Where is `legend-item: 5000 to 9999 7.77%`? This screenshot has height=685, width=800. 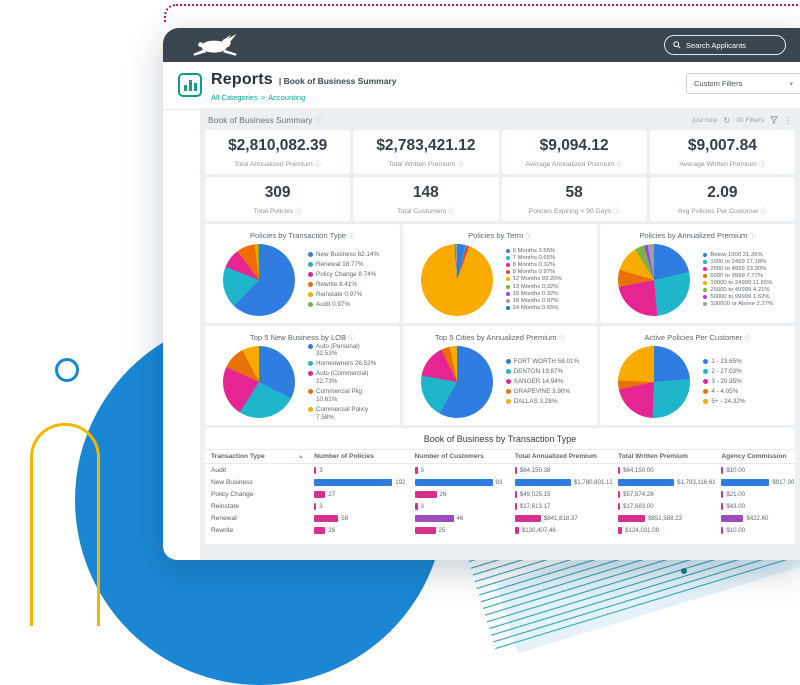
legend-item: 5000 to 9999 7.77% is located at coordinates (738, 276).